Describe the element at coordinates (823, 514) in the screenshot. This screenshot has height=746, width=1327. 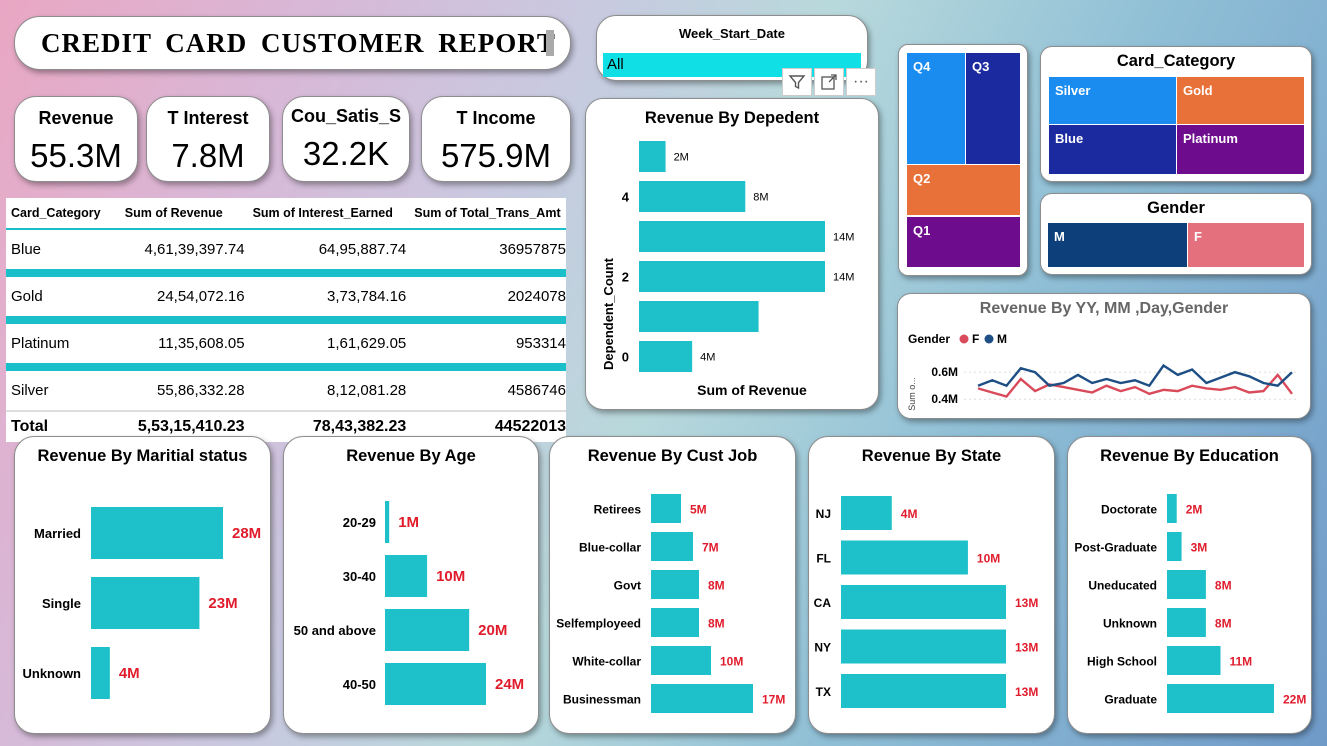
I see `category-label: NJ` at that location.